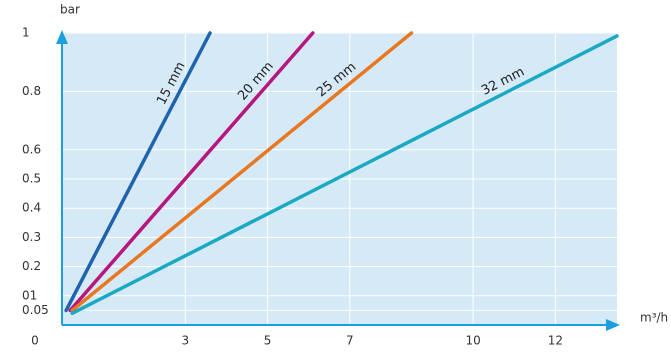 This screenshot has height=353, width=671. Describe the element at coordinates (70, 10) in the screenshot. I see `y-axis-label: bar` at that location.